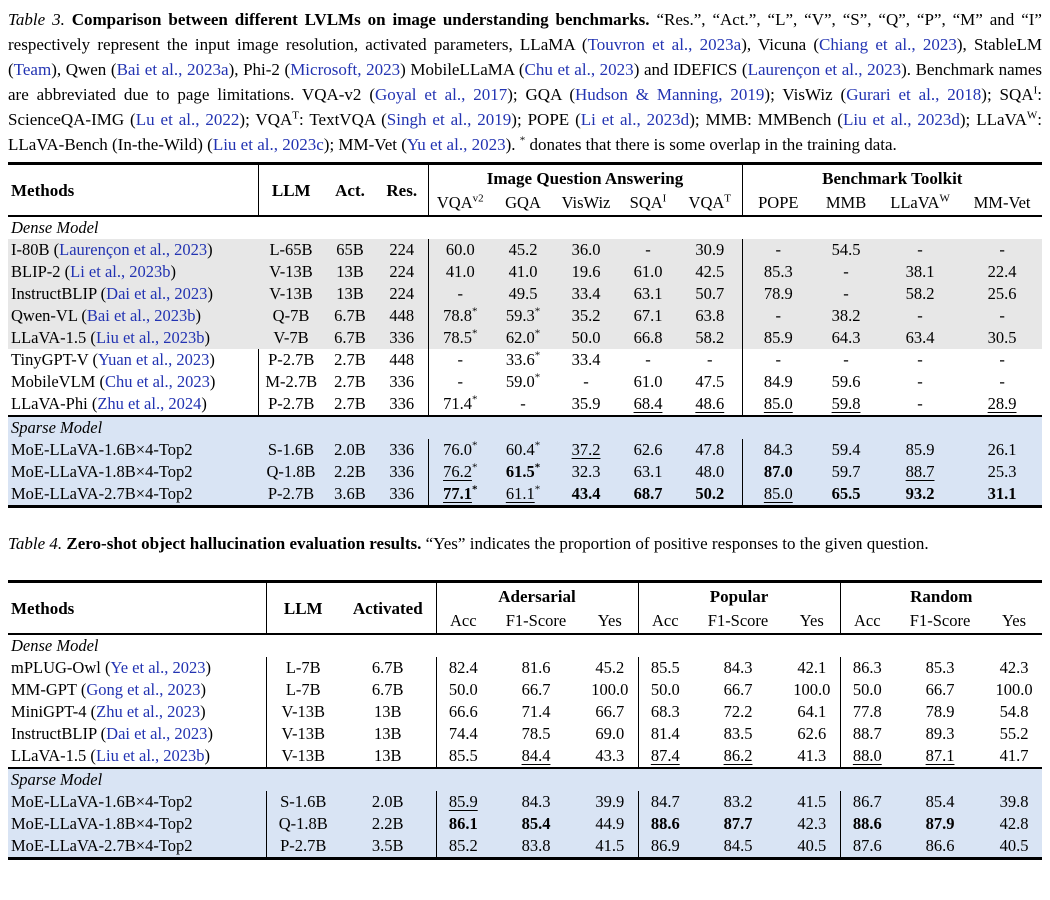 This screenshot has width=1050, height=900. I want to click on value-cell: 66.6, so click(462, 712).